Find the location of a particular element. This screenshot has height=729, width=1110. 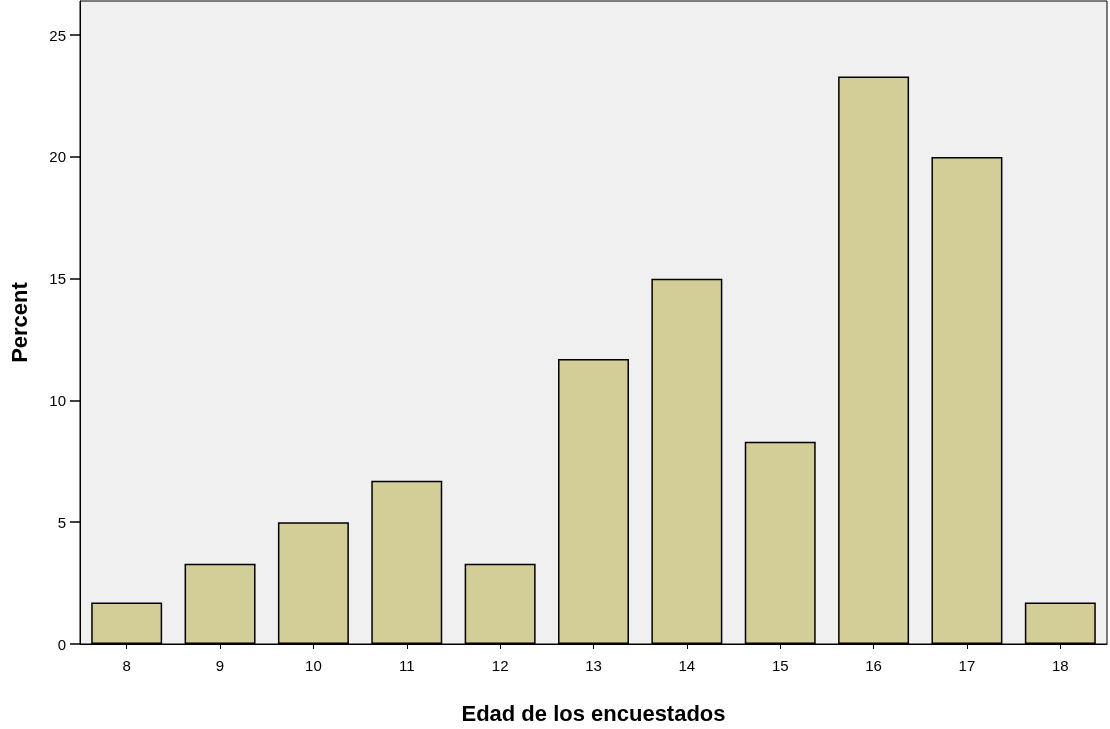

y-tick-label: 0 is located at coordinates (61, 644).